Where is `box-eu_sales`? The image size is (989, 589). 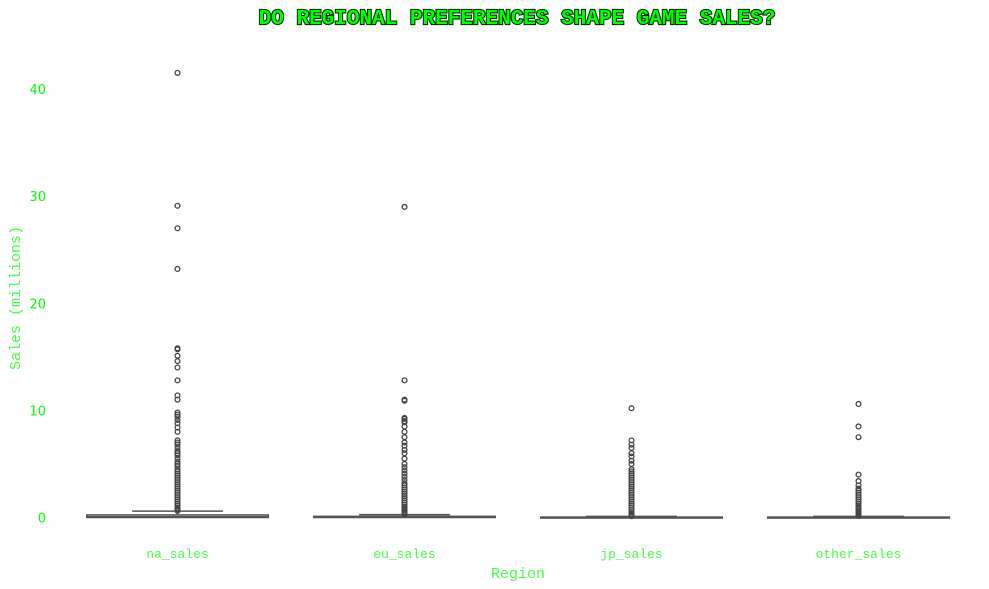 box-eu_sales is located at coordinates (404, 361).